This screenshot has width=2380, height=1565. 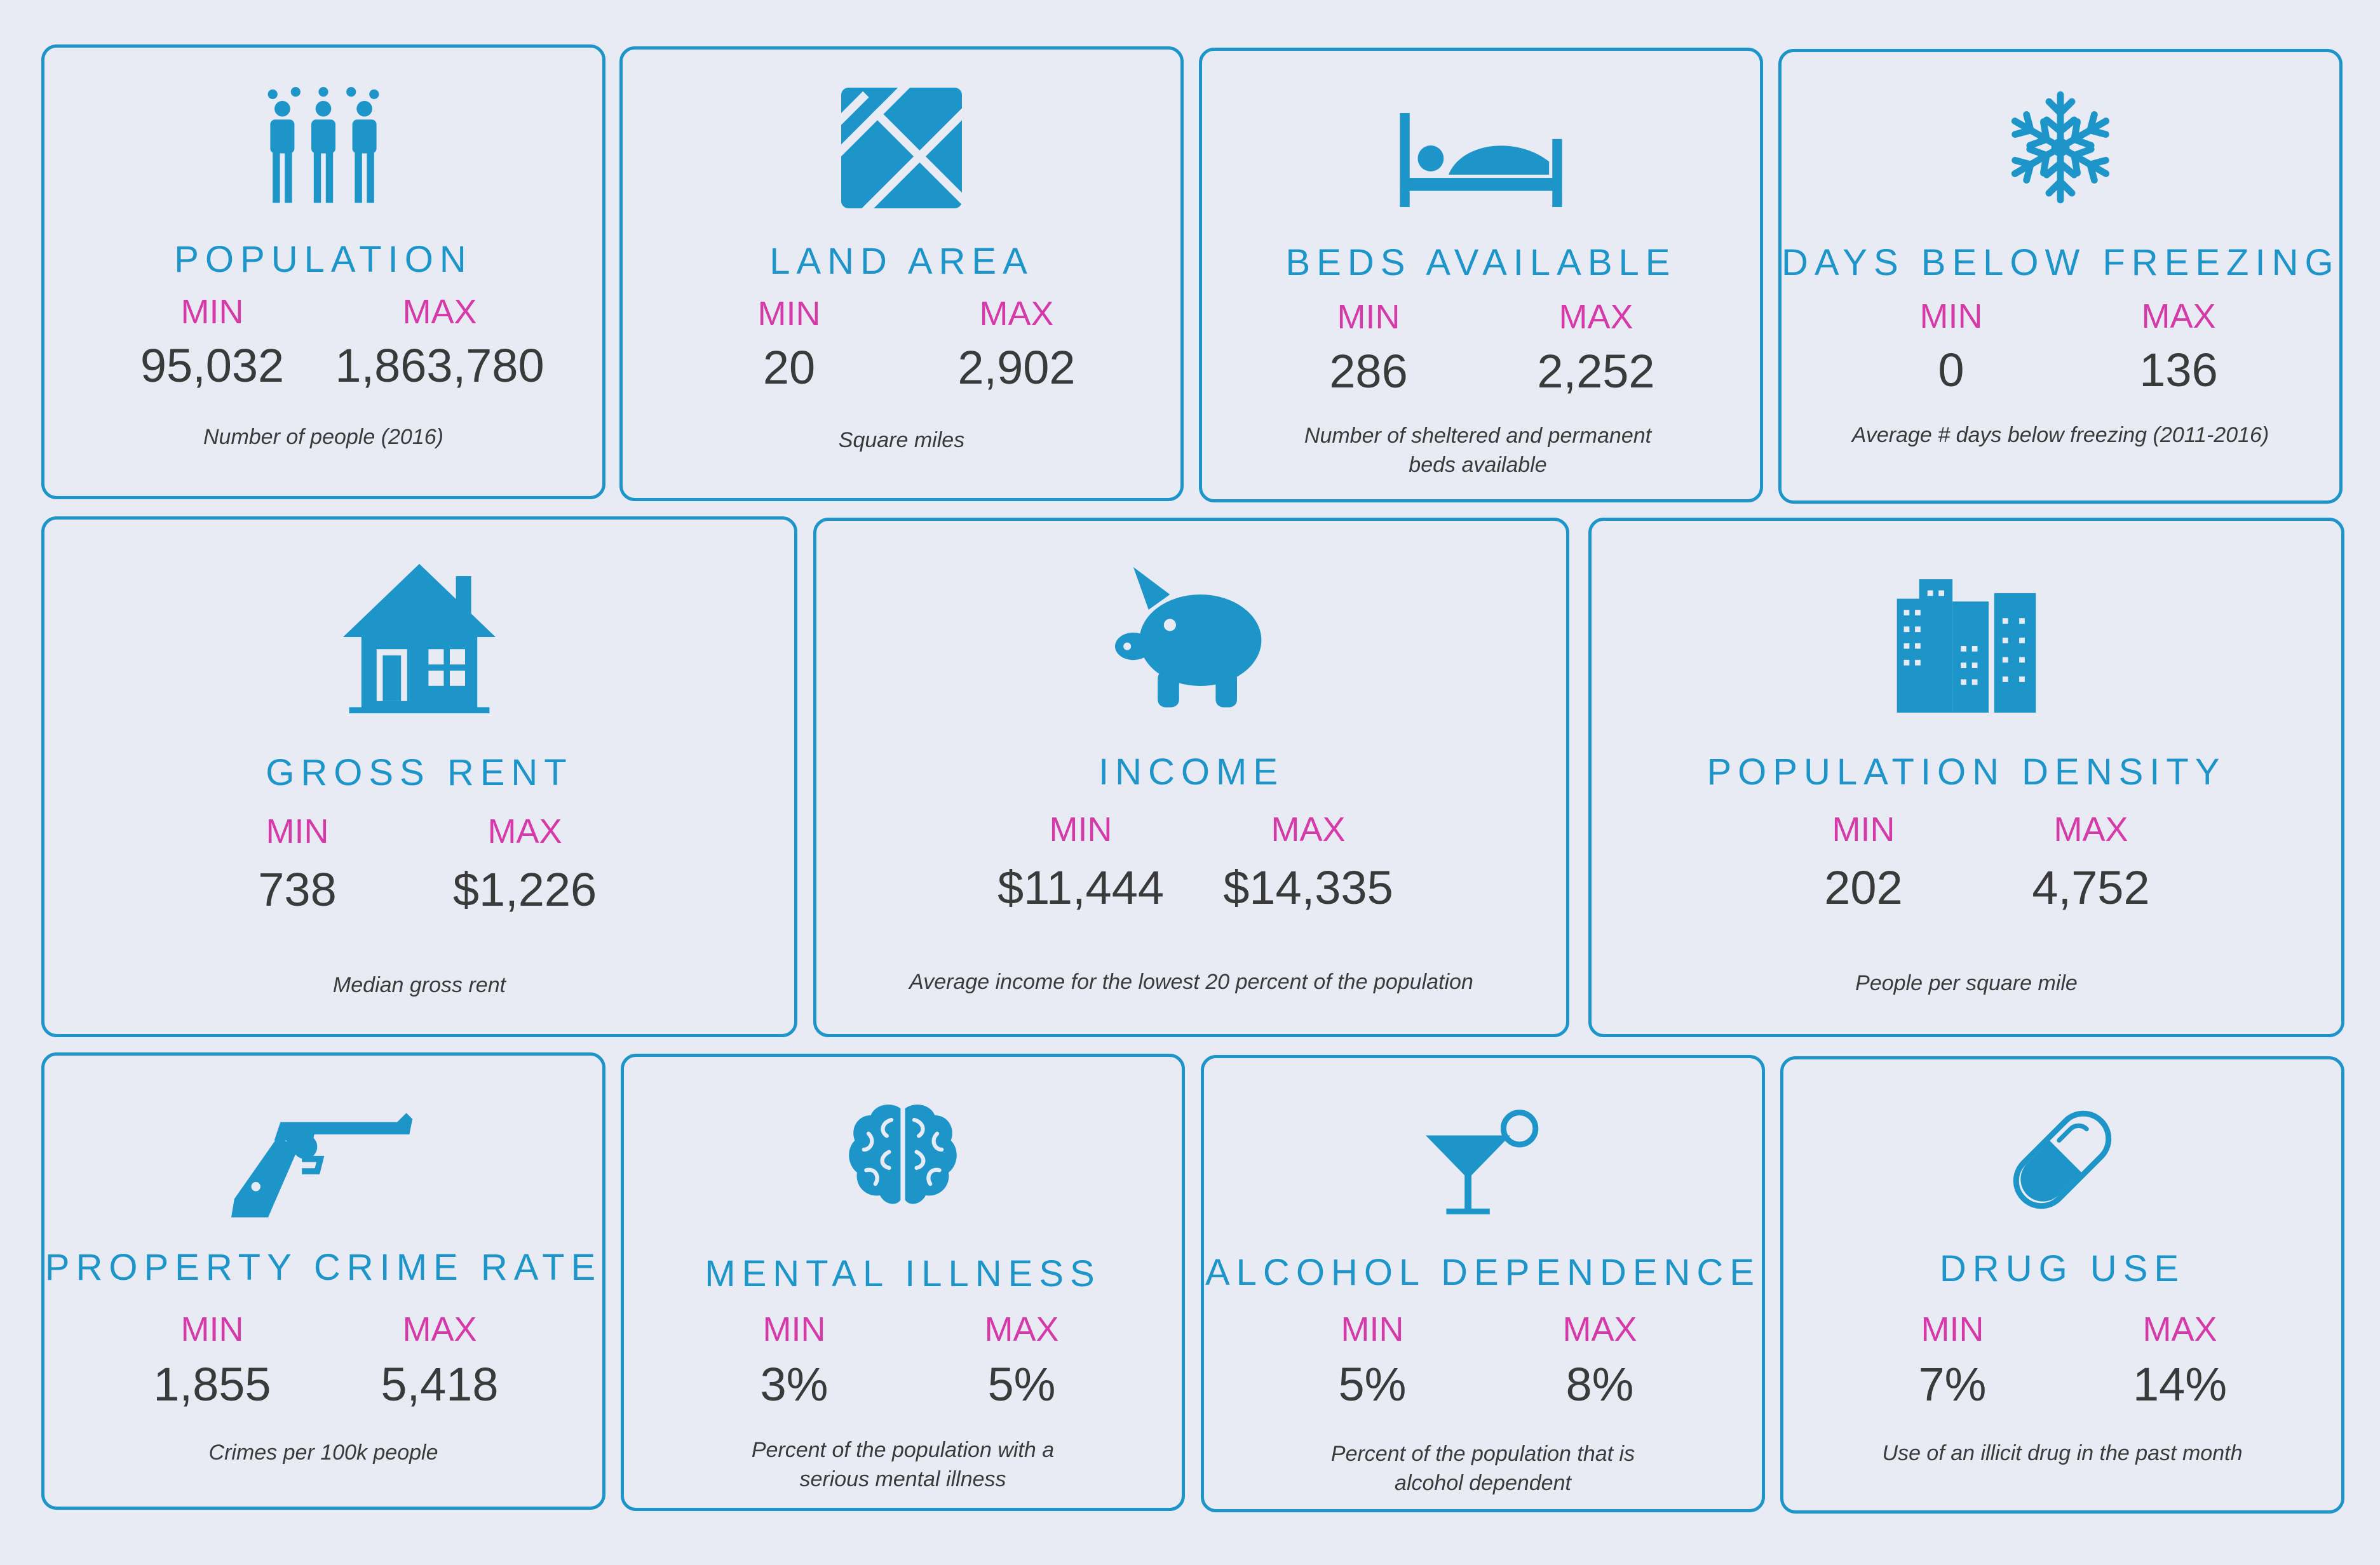 I want to click on min-value: 202, so click(x=1863, y=887).